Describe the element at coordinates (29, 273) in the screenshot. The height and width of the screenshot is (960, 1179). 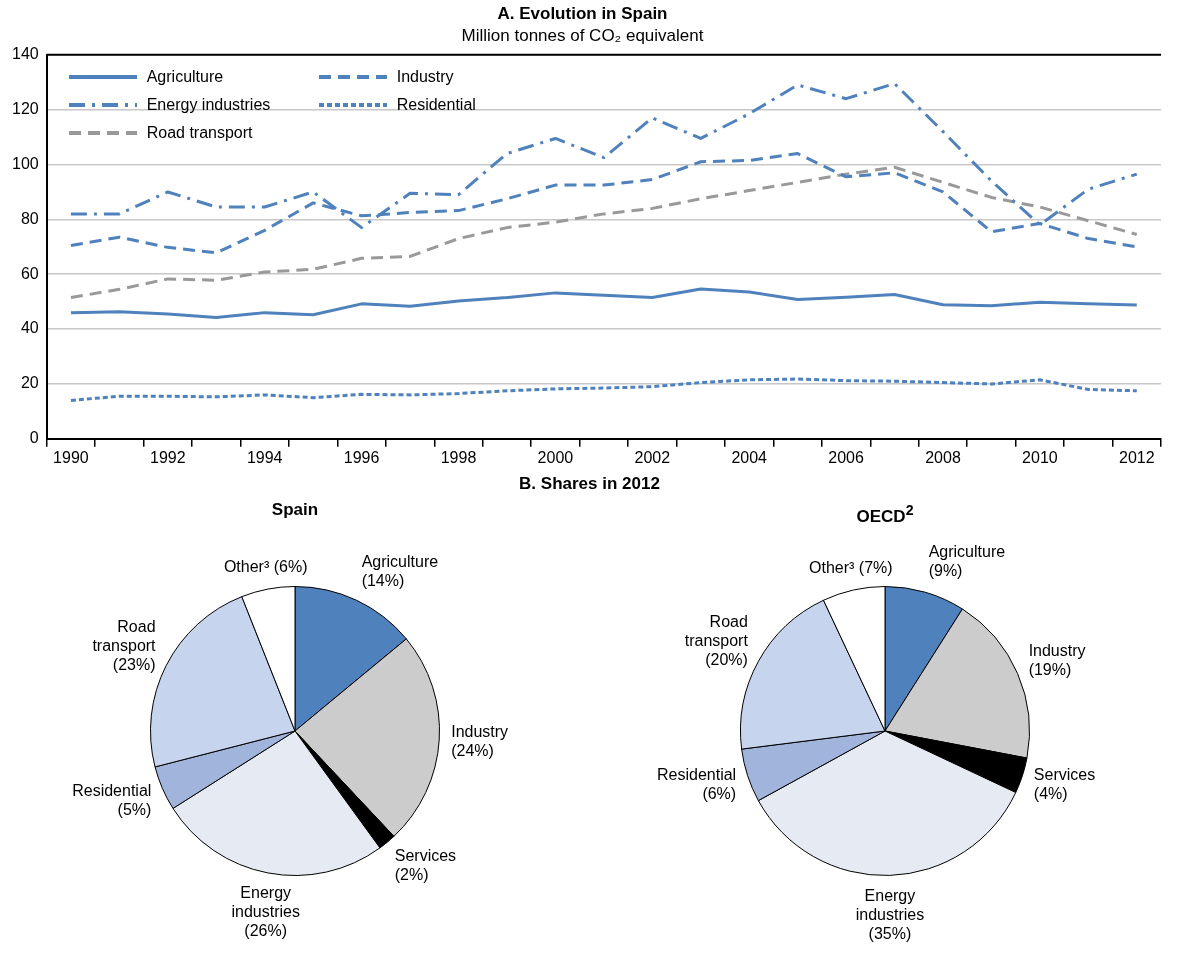
I see `y-tick-label: 60` at that location.